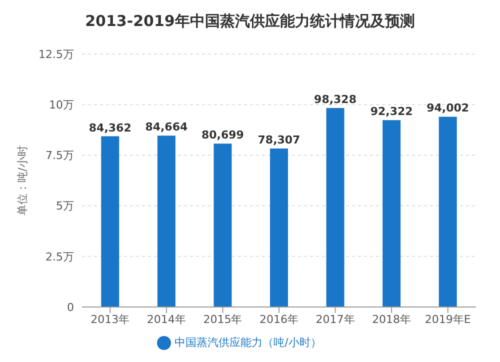  I want to click on y-tick-label: 10万, so click(61, 105).